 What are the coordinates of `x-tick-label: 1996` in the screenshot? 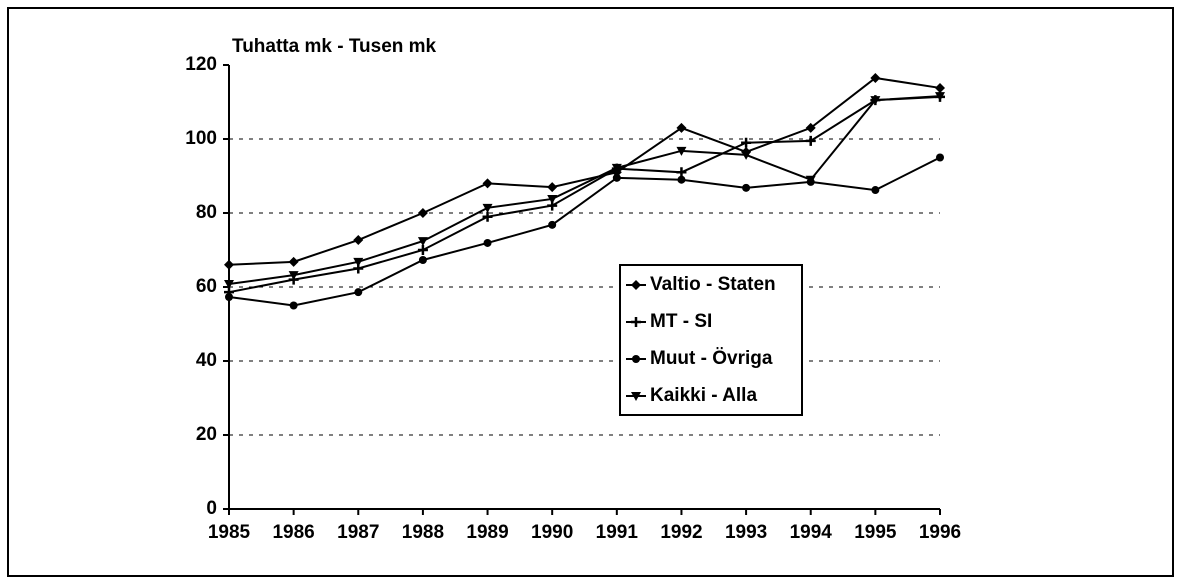 It's located at (940, 532).